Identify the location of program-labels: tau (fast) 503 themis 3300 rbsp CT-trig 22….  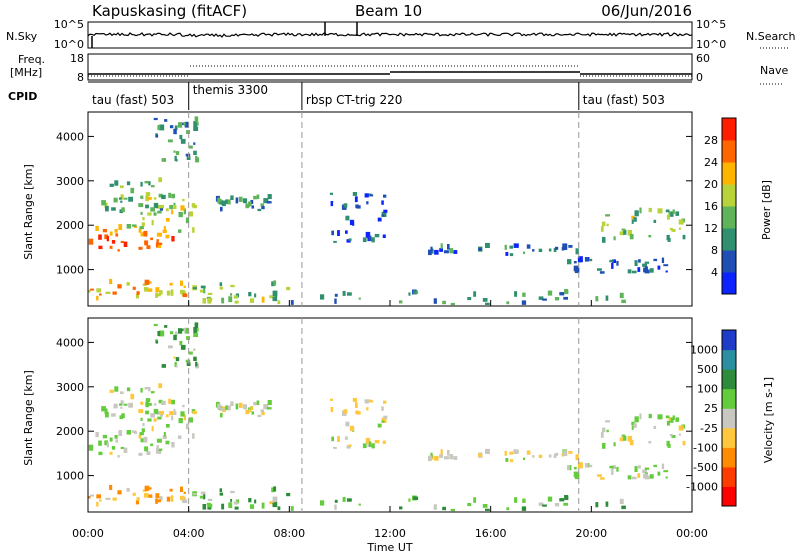
(378, 96).